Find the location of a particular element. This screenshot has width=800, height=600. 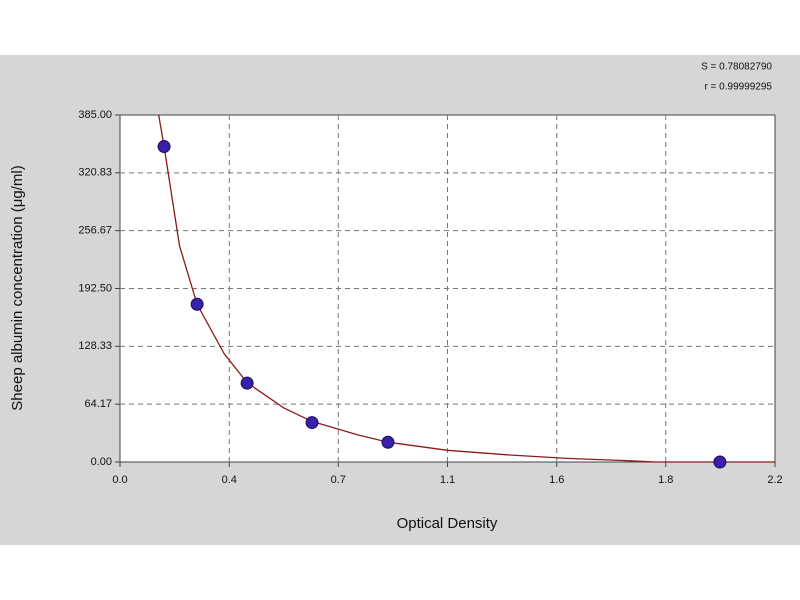

y-tick-label: 256.67 is located at coordinates (95, 231).